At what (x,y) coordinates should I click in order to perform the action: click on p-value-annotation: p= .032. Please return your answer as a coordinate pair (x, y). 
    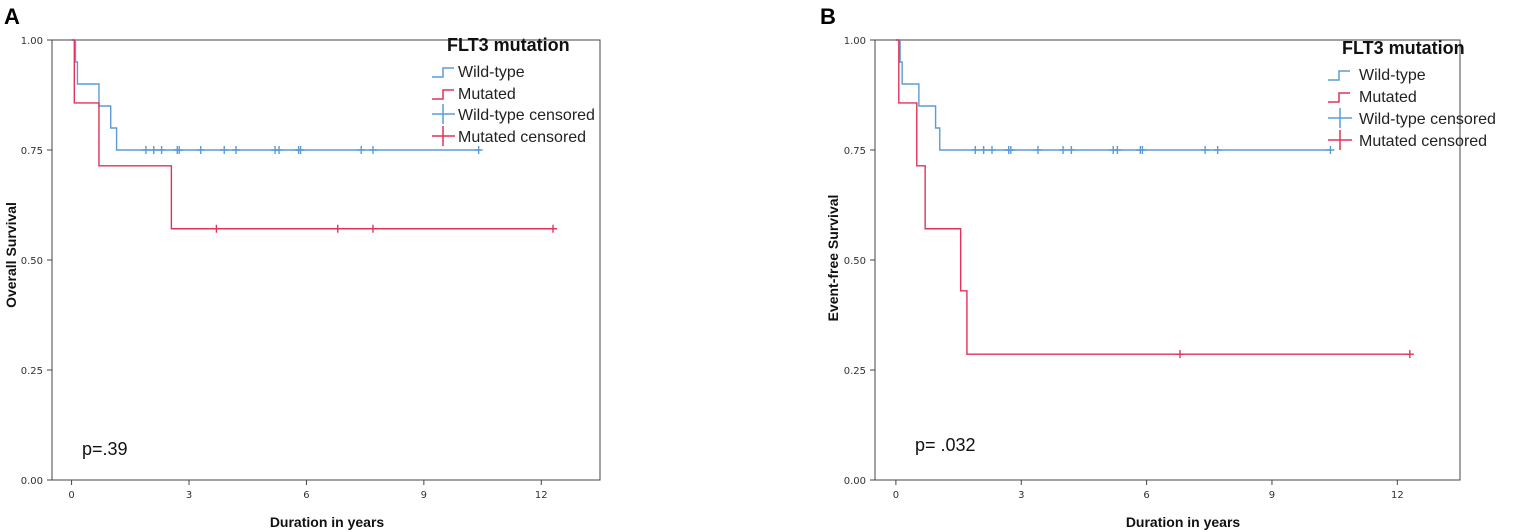
    Looking at the image, I should click on (945, 445).